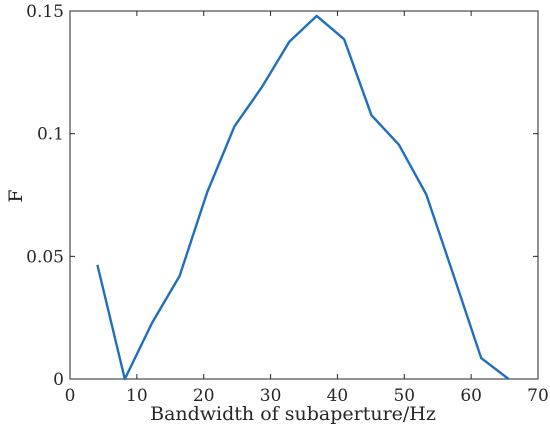 The image size is (550, 429). Describe the element at coordinates (204, 396) in the screenshot. I see `x-tick-label: 20` at that location.